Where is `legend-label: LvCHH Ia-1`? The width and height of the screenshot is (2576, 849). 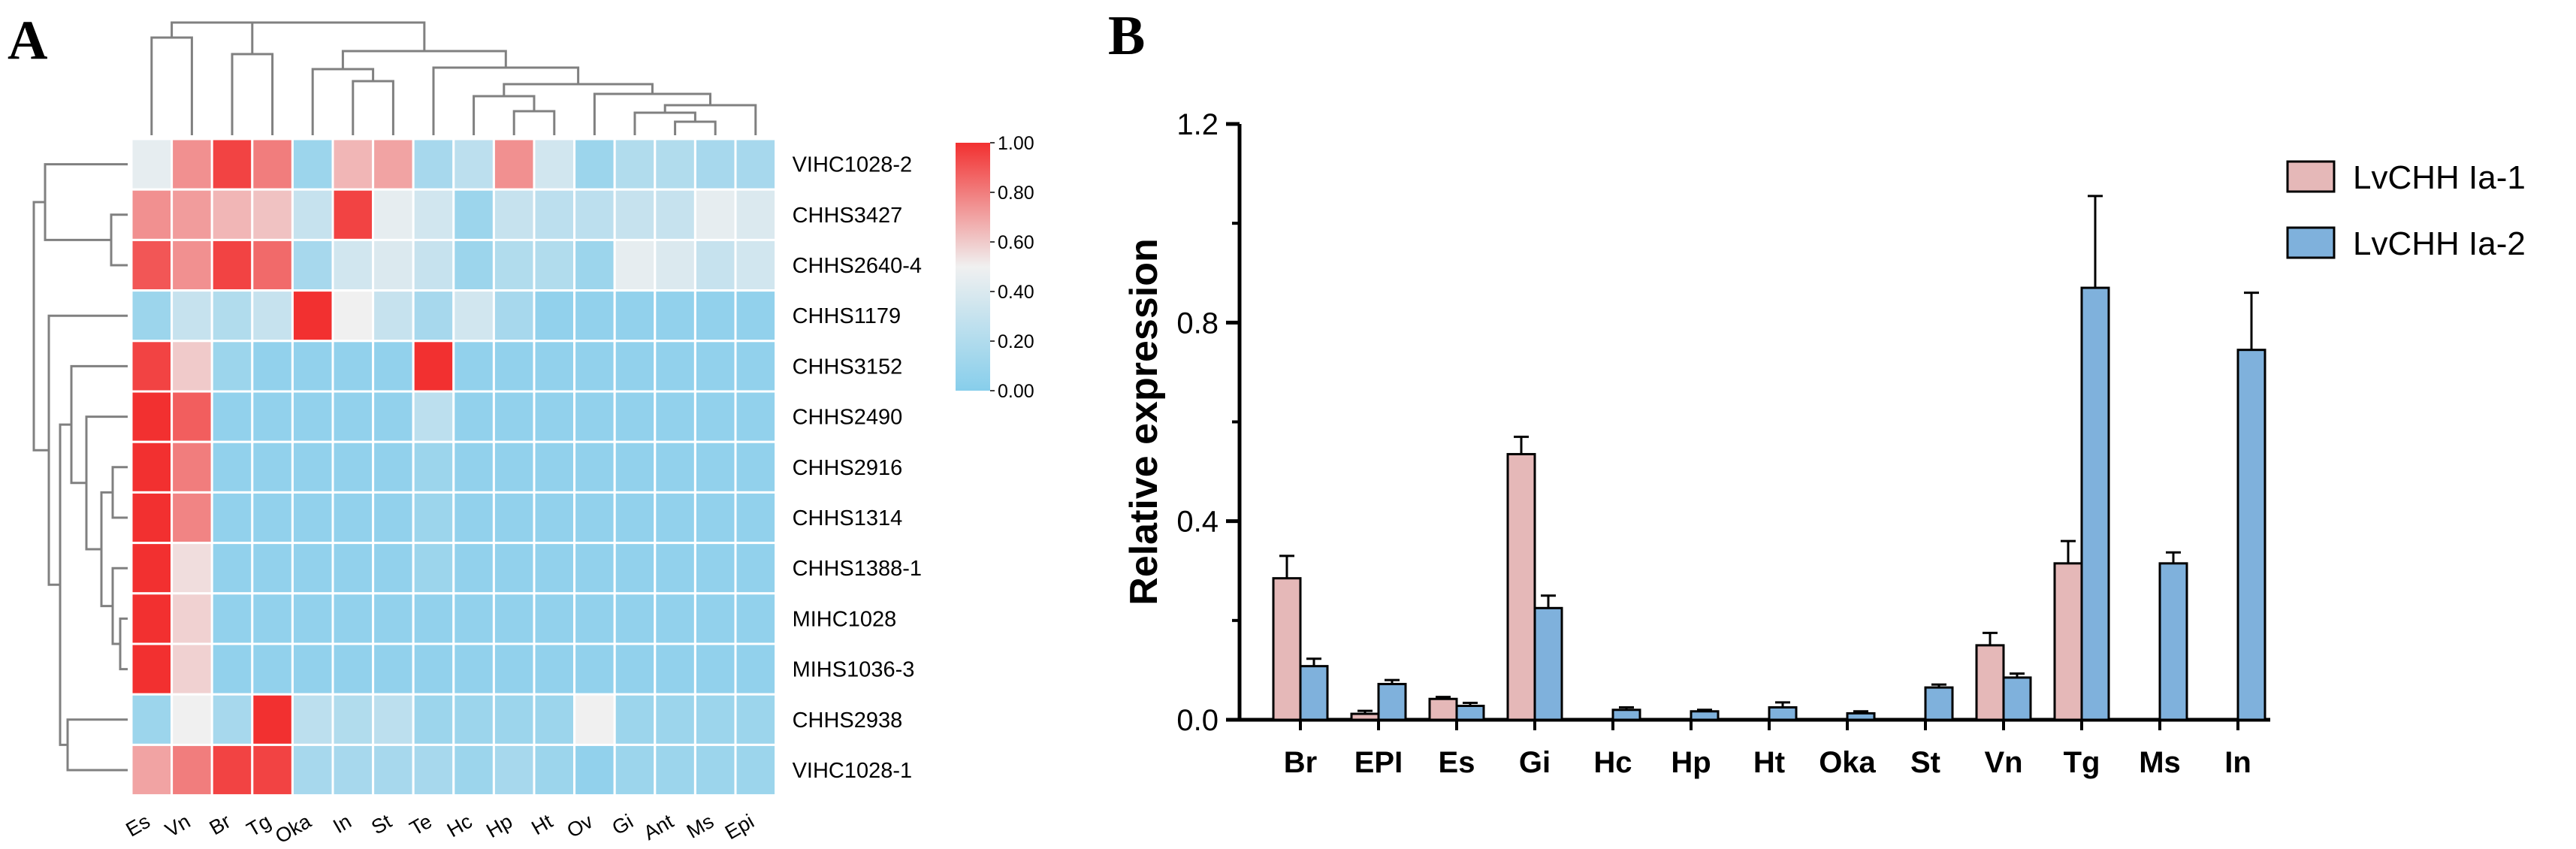
legend-label: LvCHH Ia-1 is located at coordinates (2439, 177).